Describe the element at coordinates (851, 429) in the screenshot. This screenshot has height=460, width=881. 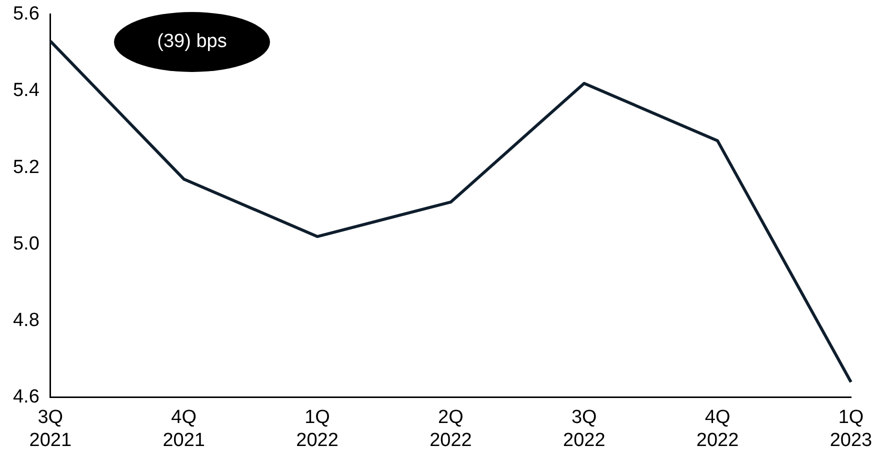
I see `x-tick-label: 1Q 2023` at that location.